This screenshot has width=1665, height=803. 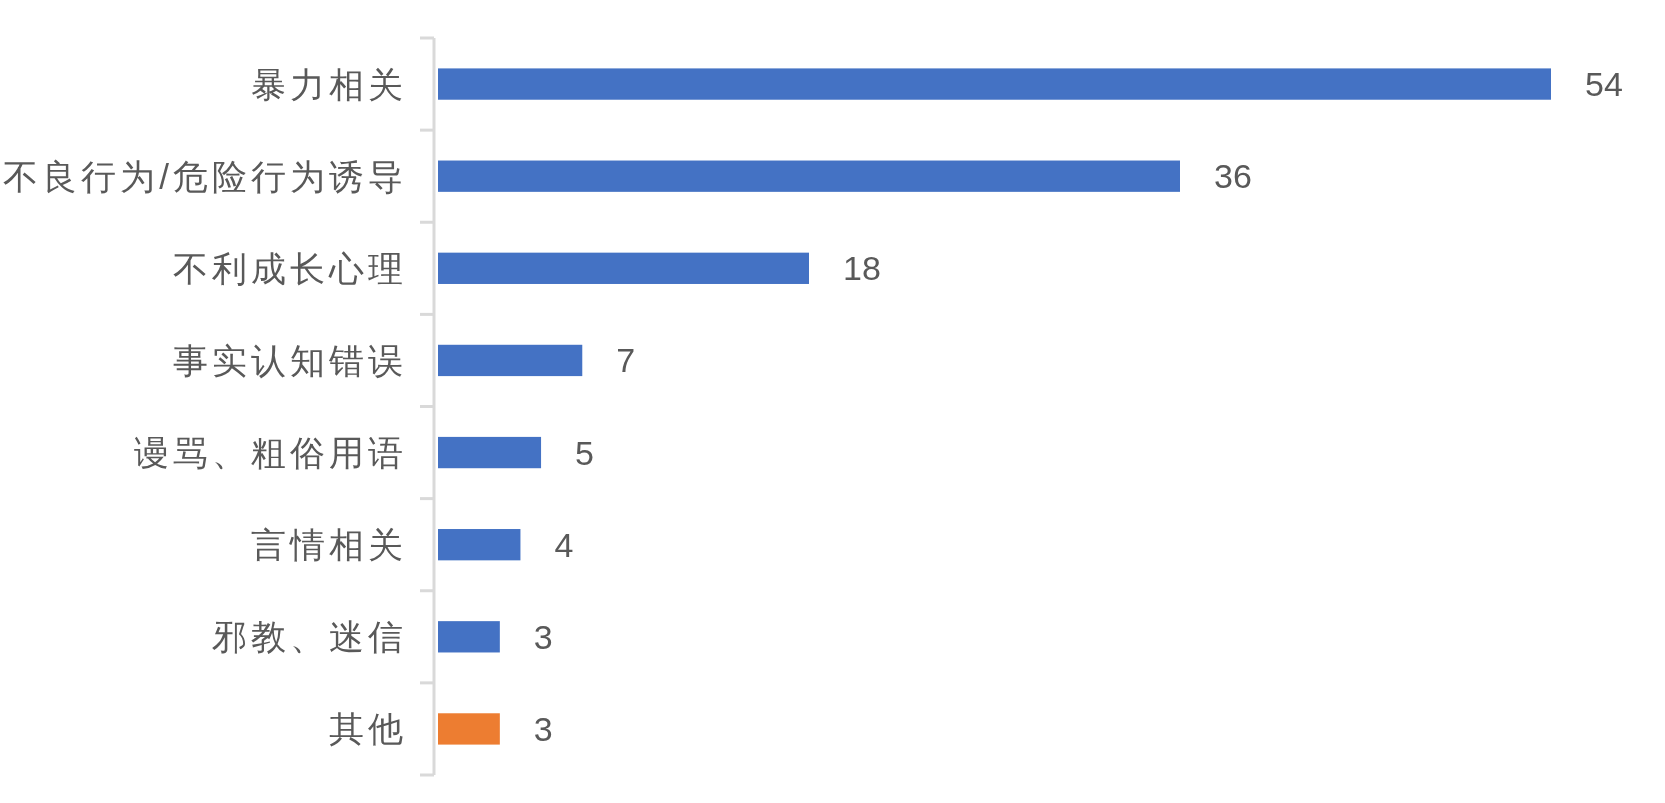 What do you see at coordinates (1233, 176) in the screenshot?
I see `data-label: 36` at bounding box center [1233, 176].